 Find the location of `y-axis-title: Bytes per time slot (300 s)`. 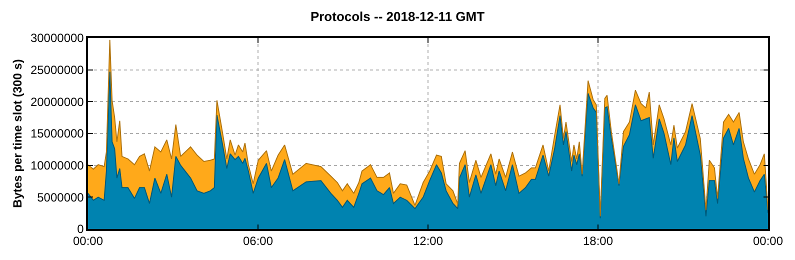

y-axis-title: Bytes per time slot (300 s) is located at coordinates (17, 133).